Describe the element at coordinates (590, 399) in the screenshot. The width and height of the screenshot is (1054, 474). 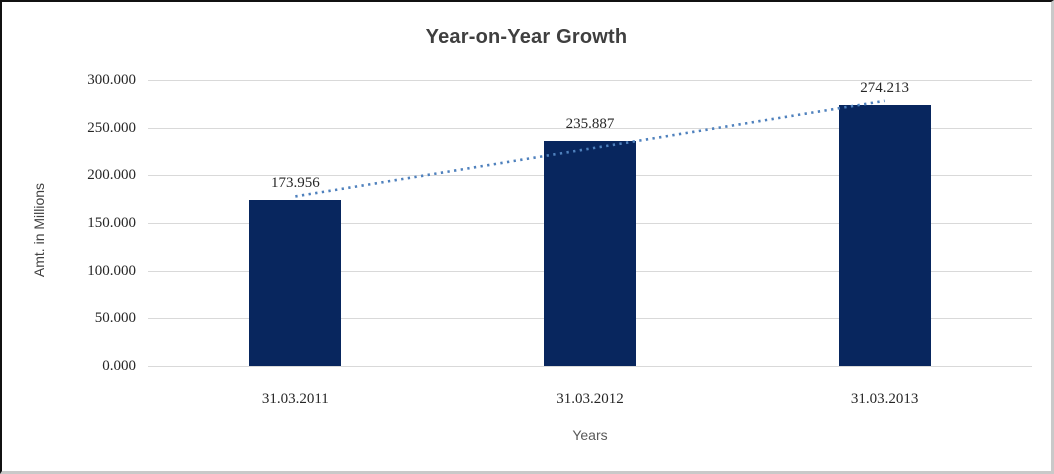
I see `x-tick-label: 31.03.2012` at that location.